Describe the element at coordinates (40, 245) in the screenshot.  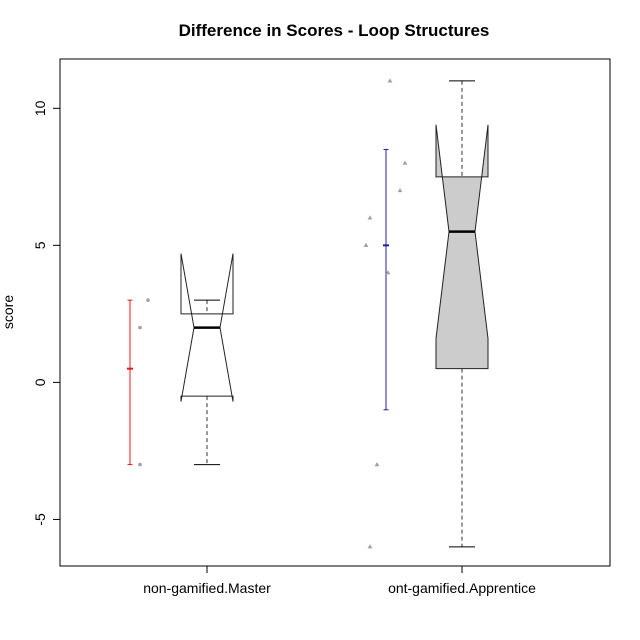
I see `y-tick-label: 5` at that location.